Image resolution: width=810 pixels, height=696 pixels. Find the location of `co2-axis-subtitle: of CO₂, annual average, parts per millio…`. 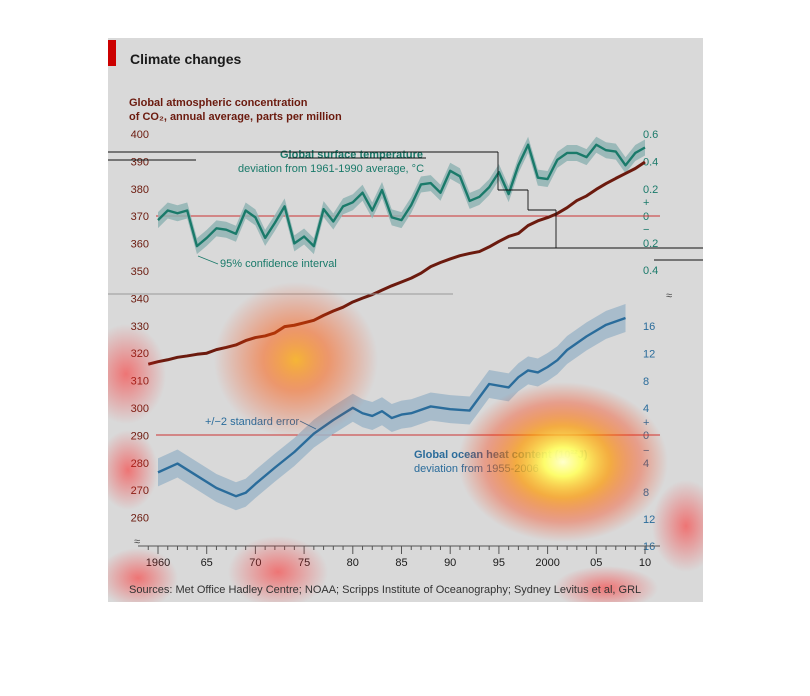

co2-axis-subtitle: of CO₂, annual average, parts per millio… is located at coordinates (235, 117).